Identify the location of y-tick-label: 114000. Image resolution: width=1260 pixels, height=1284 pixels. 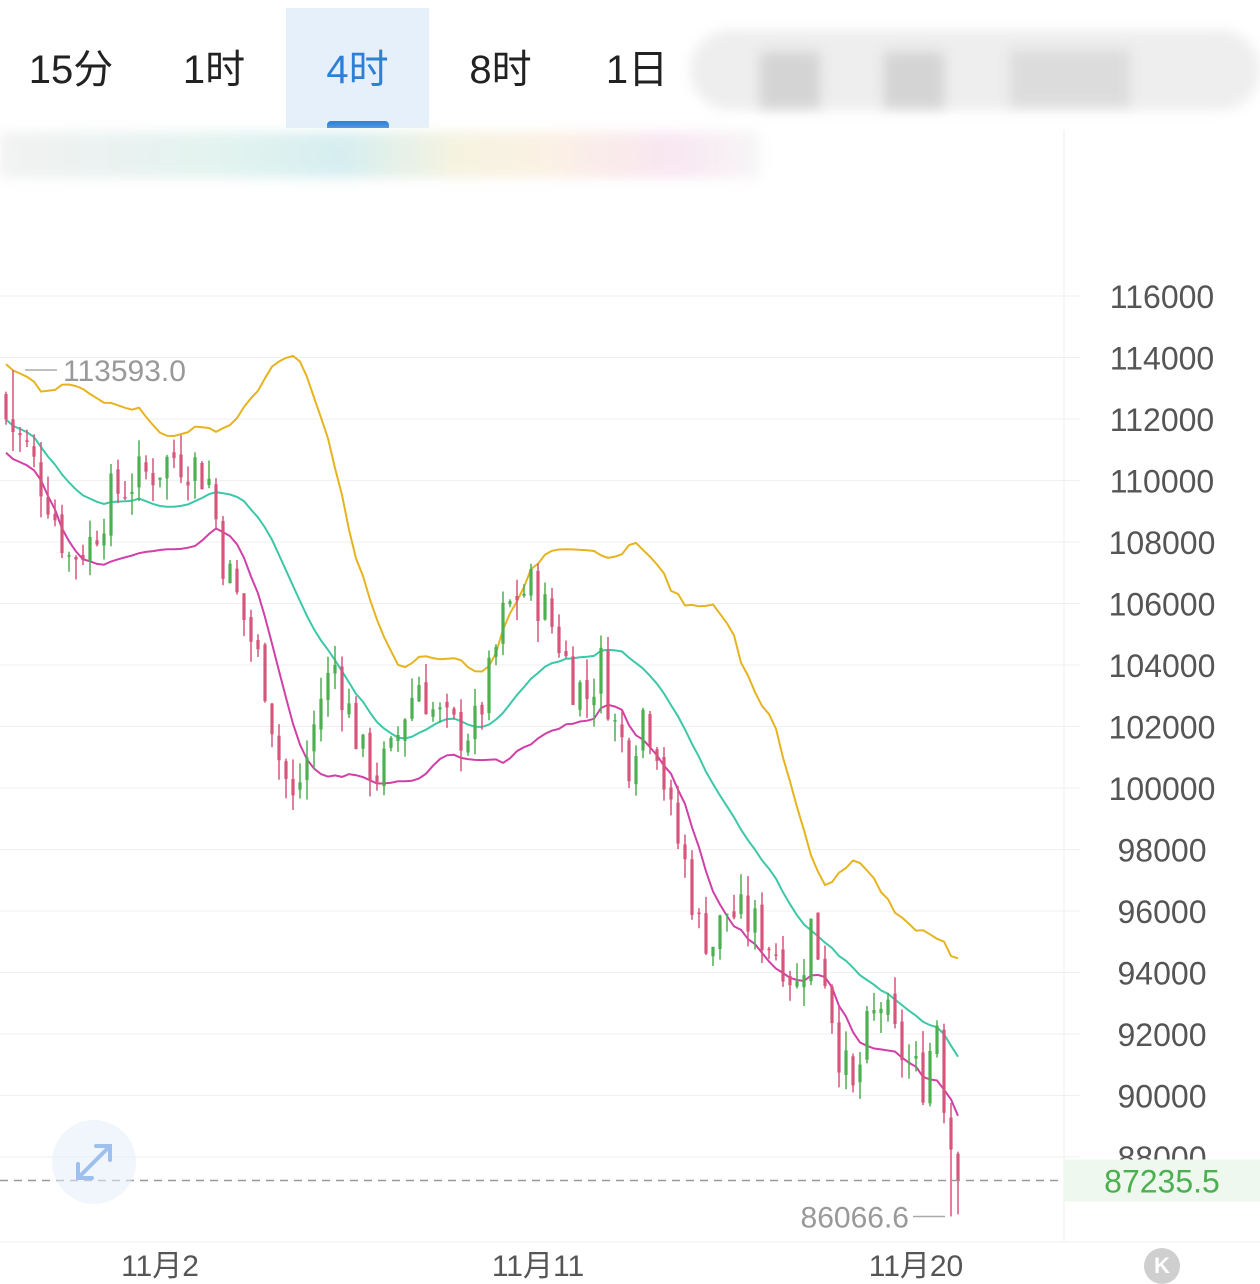
(1162, 359).